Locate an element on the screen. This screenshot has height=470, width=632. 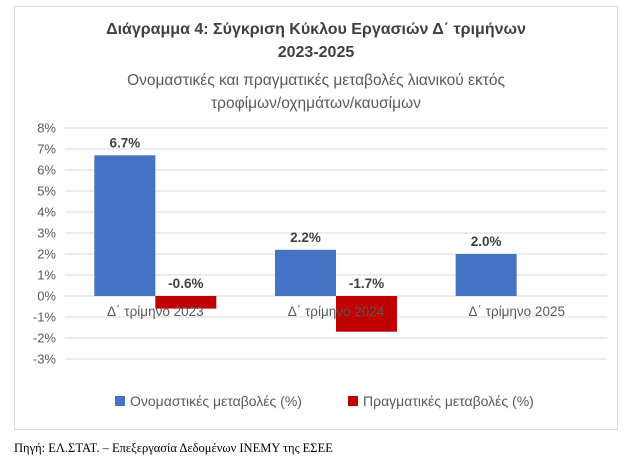
y-tick-label: 0% is located at coordinates (46, 296).